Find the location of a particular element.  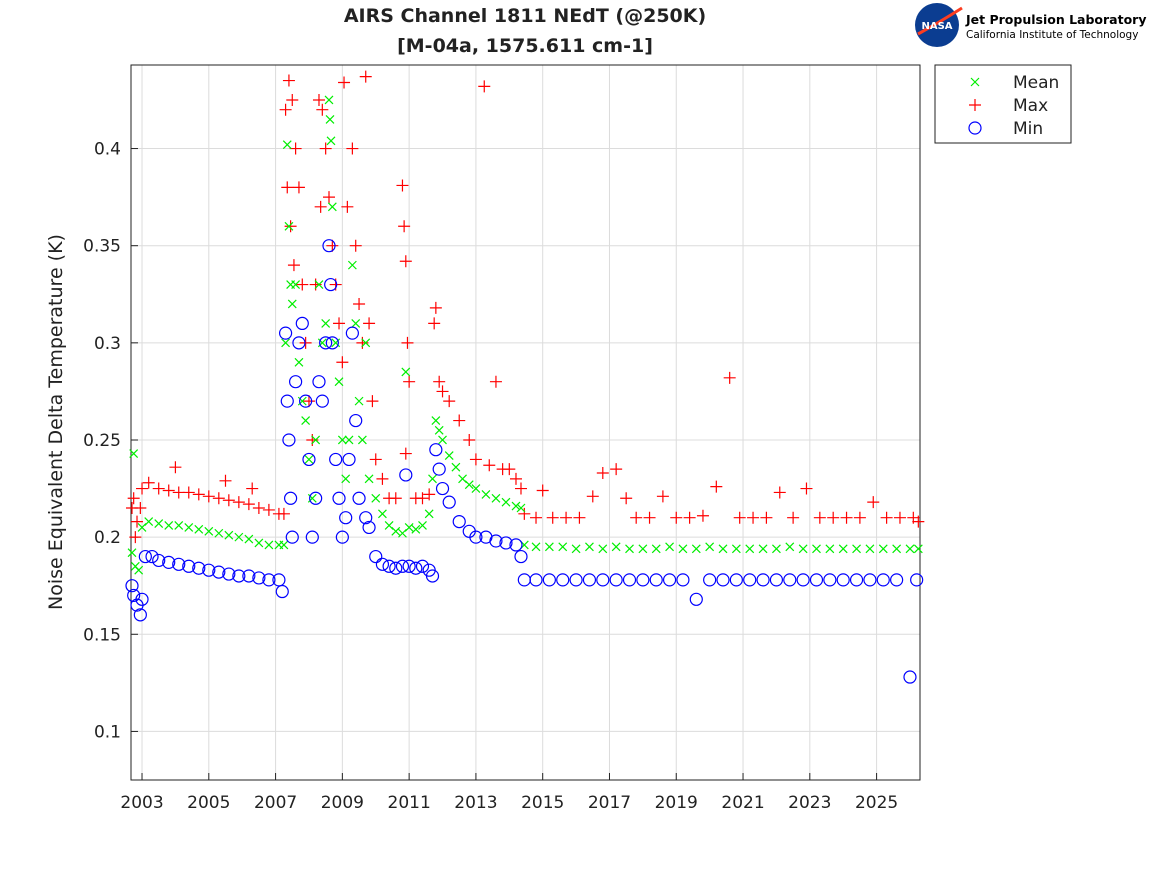

x-tick-label: 2005 is located at coordinates (208, 803).